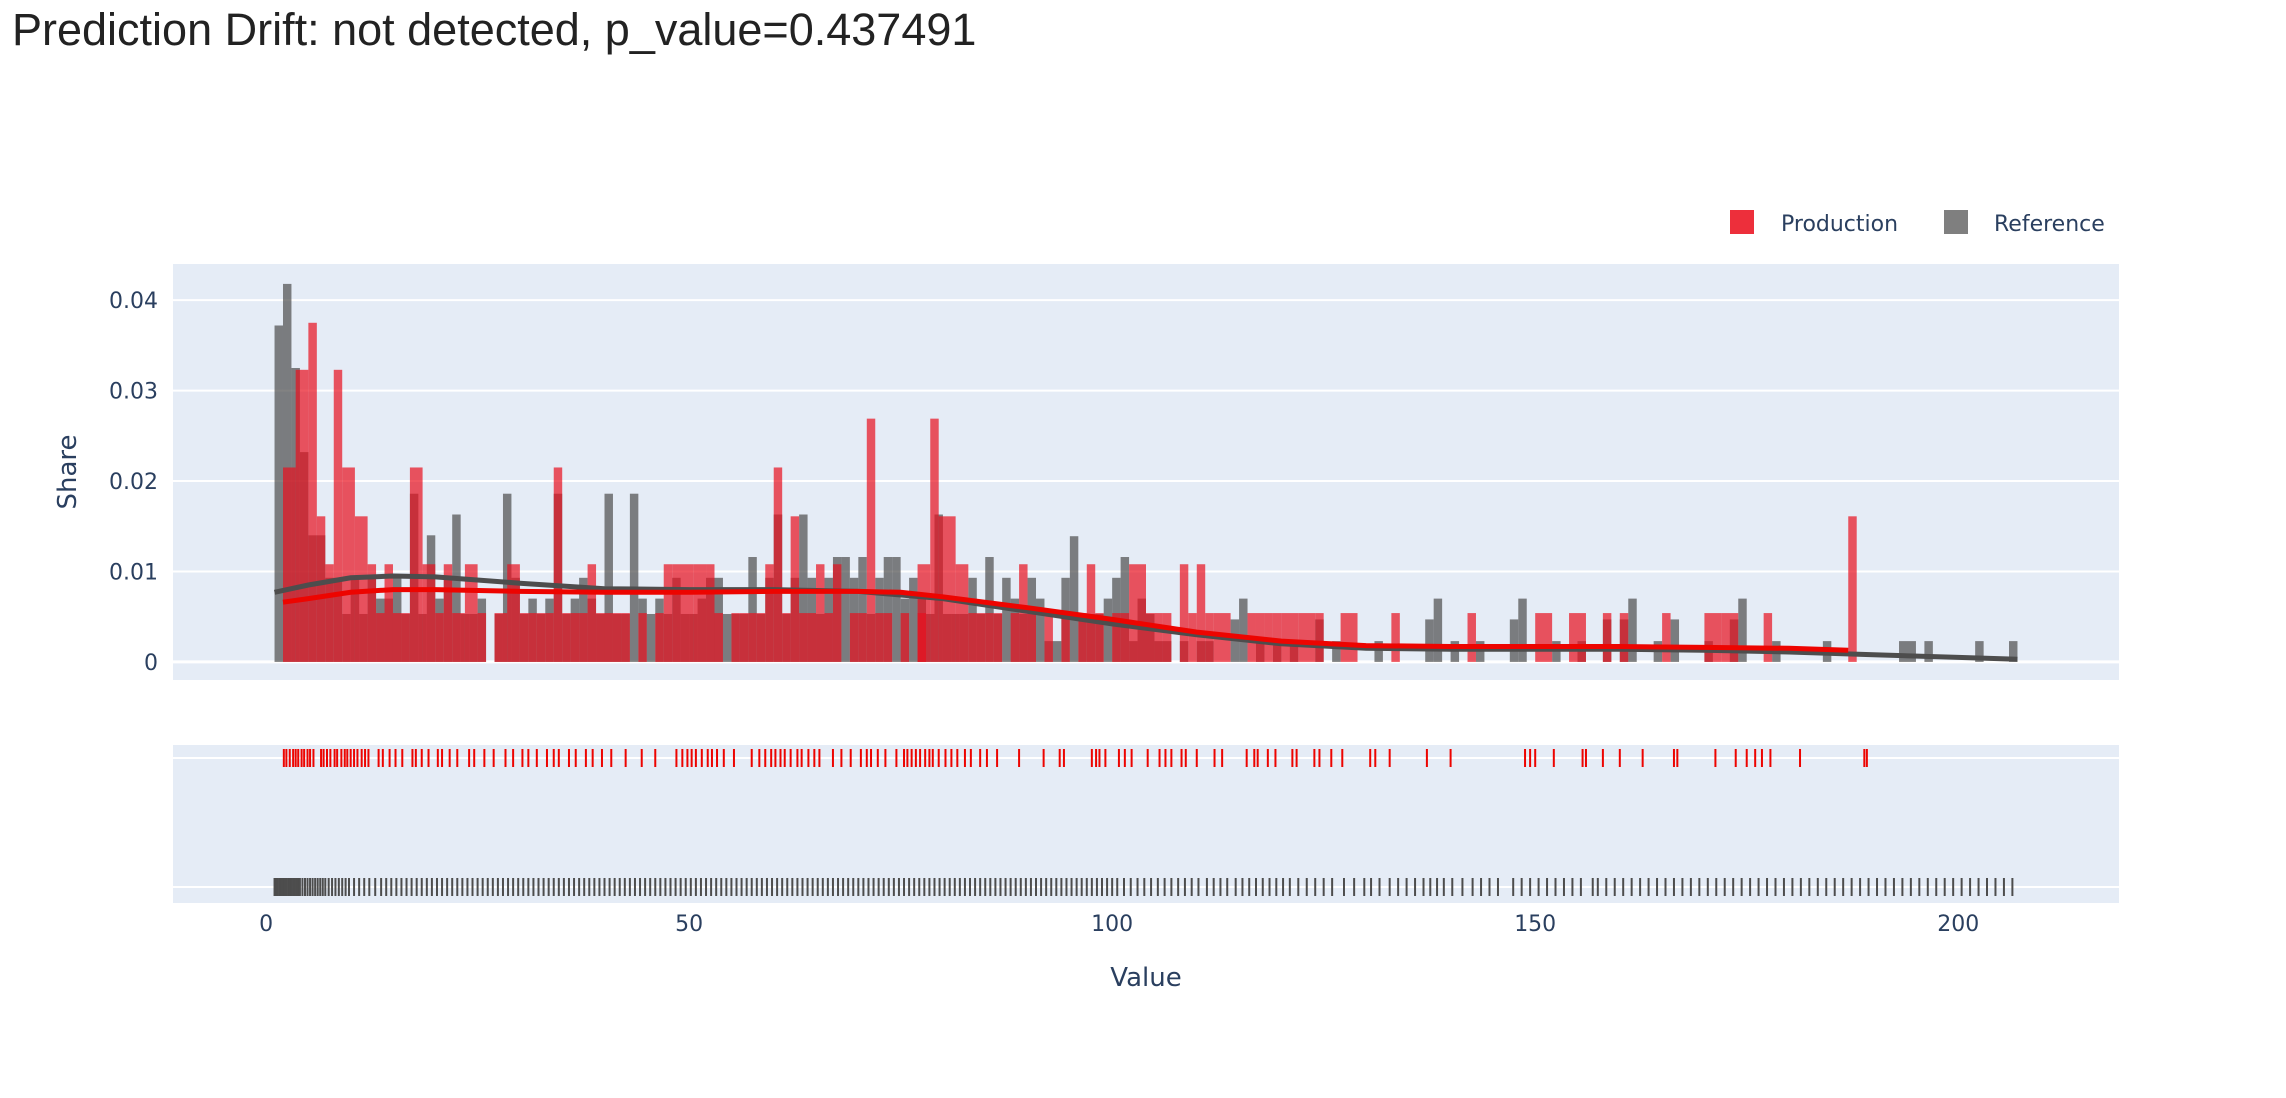 The image size is (2286, 1098). What do you see at coordinates (1146, 824) in the screenshot?
I see `rug-plot-area` at bounding box center [1146, 824].